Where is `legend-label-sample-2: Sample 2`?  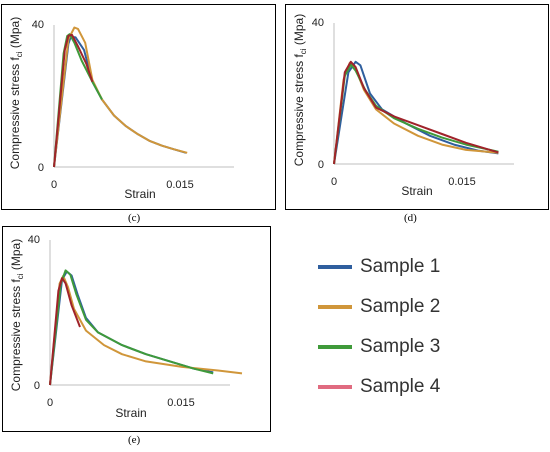
legend-label-sample-2: Sample 2 is located at coordinates (400, 306).